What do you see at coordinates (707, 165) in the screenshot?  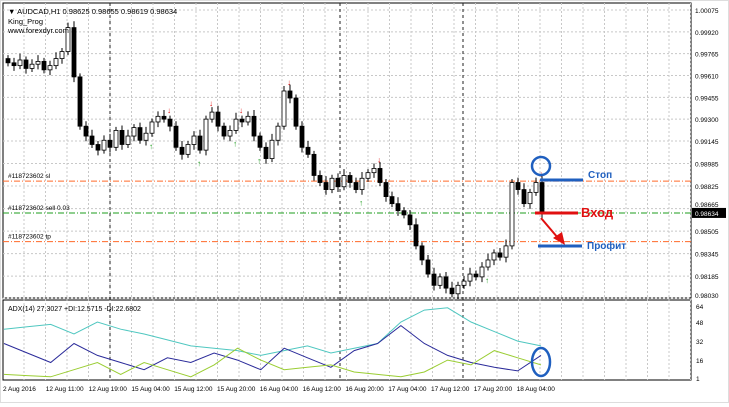 I see `price-tick-label: 0.98985` at bounding box center [707, 165].